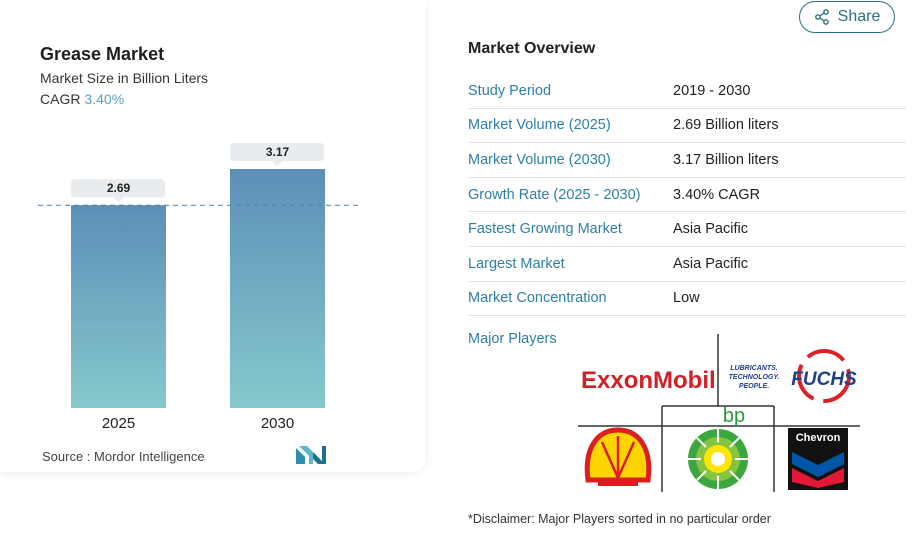 The width and height of the screenshot is (916, 555). I want to click on major-players-label: Major Players, so click(512, 339).